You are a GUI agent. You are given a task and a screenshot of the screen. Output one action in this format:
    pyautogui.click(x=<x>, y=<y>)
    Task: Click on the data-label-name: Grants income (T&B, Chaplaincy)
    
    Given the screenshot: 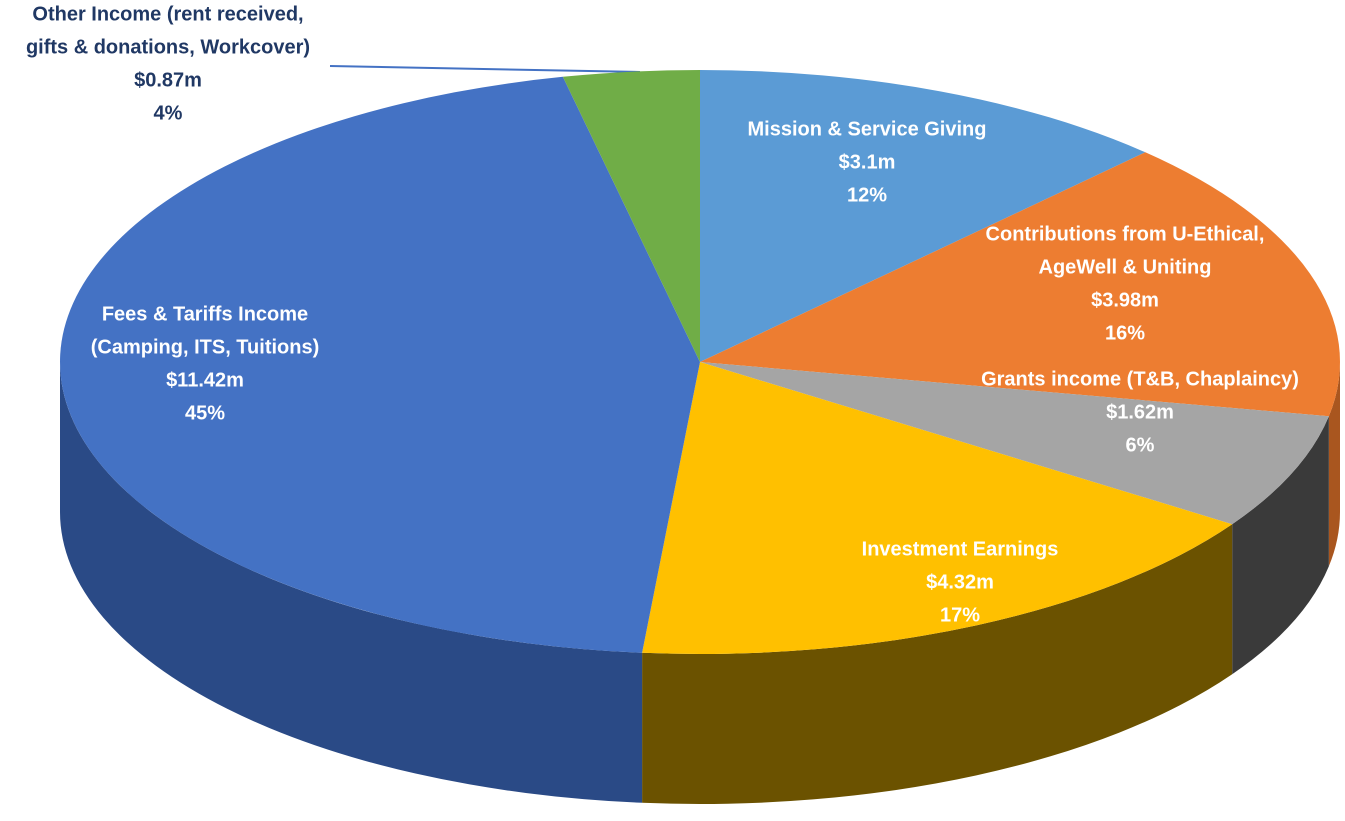 What is the action you would take?
    pyautogui.click(x=1140, y=379)
    